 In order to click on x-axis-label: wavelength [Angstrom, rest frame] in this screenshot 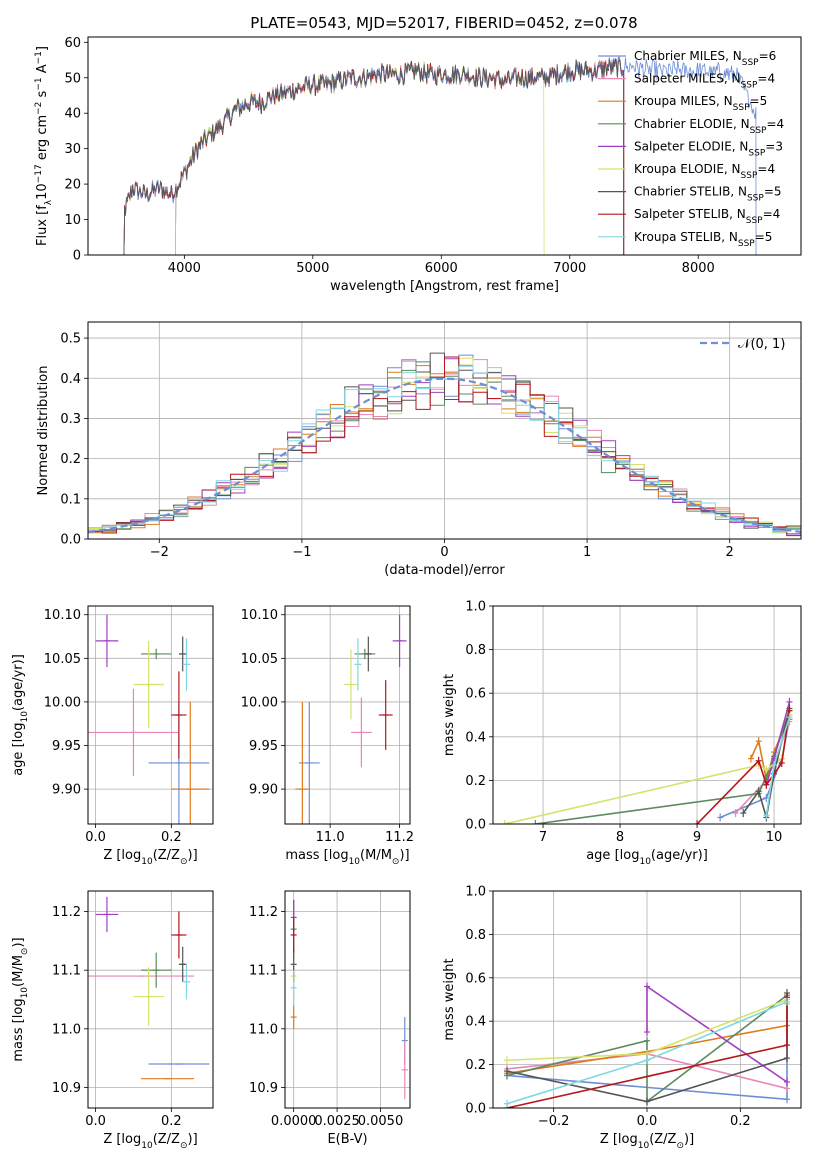, I will do `click(444, 286)`.